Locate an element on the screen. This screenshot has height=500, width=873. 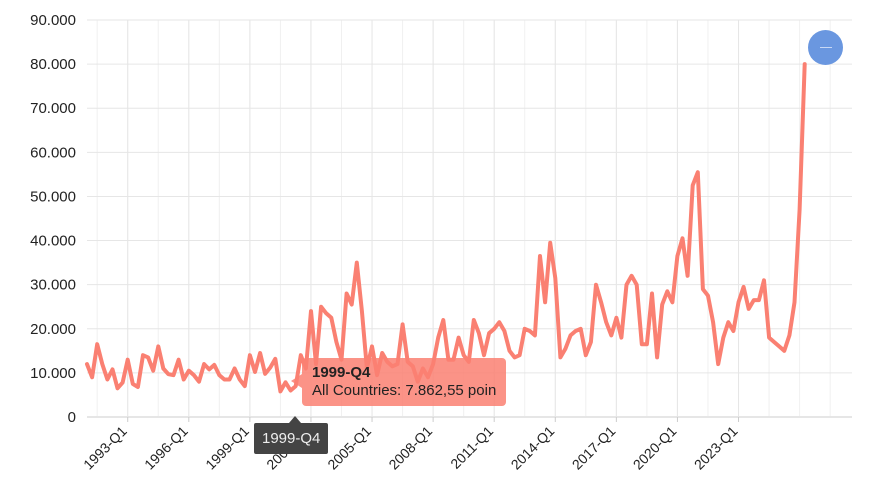
y-tick-label: 50.000 is located at coordinates (53, 196).